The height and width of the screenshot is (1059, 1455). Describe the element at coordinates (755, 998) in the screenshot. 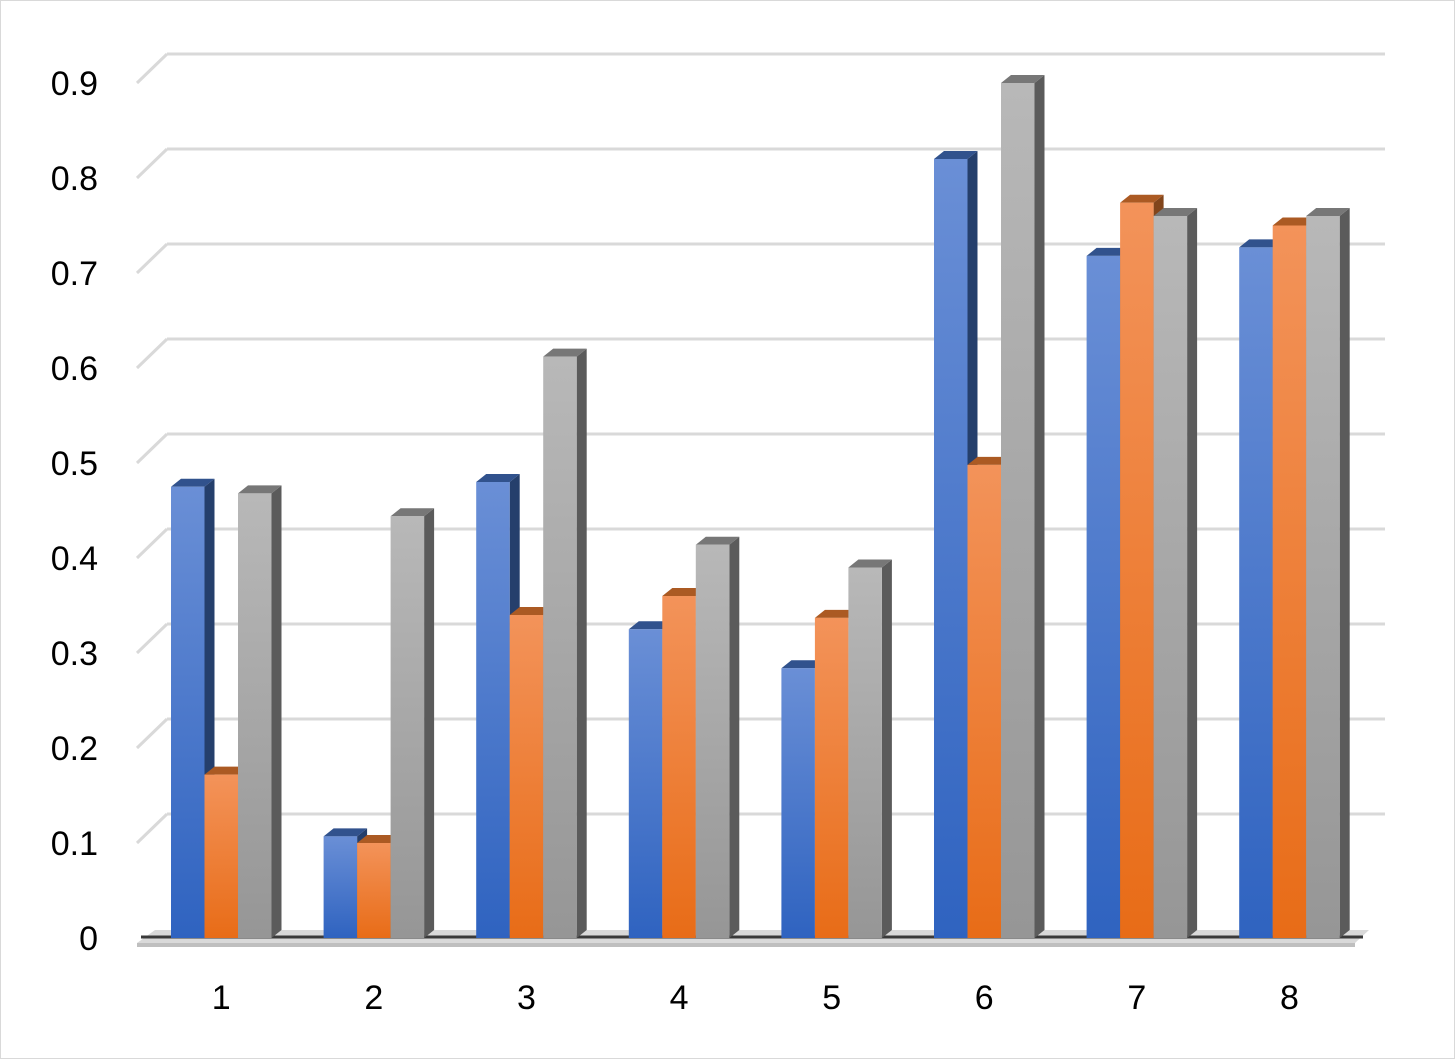

I see `x-axis-tick-labels: 1 2 3 4 5 6 7 8` at that location.